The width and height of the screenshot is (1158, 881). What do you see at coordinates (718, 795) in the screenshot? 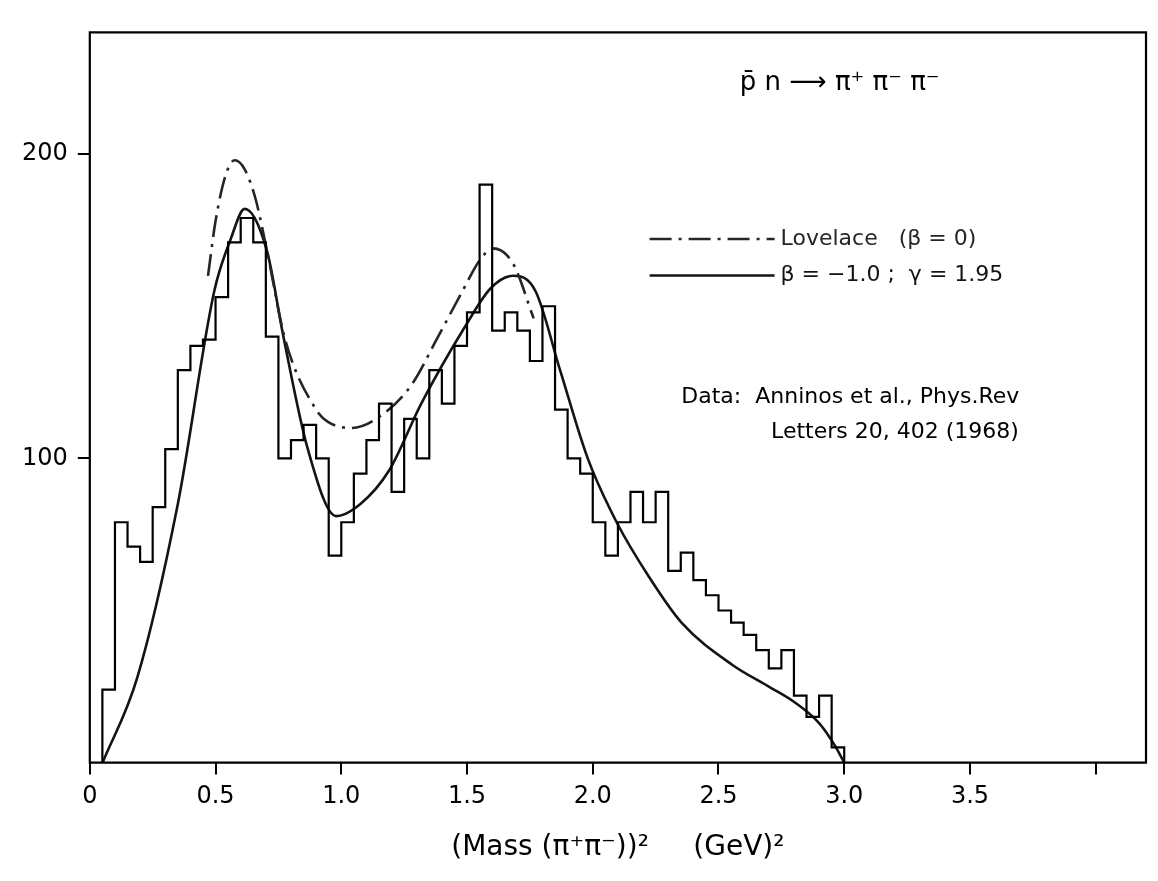
I see `x-tick-label: 2.5` at bounding box center [718, 795].